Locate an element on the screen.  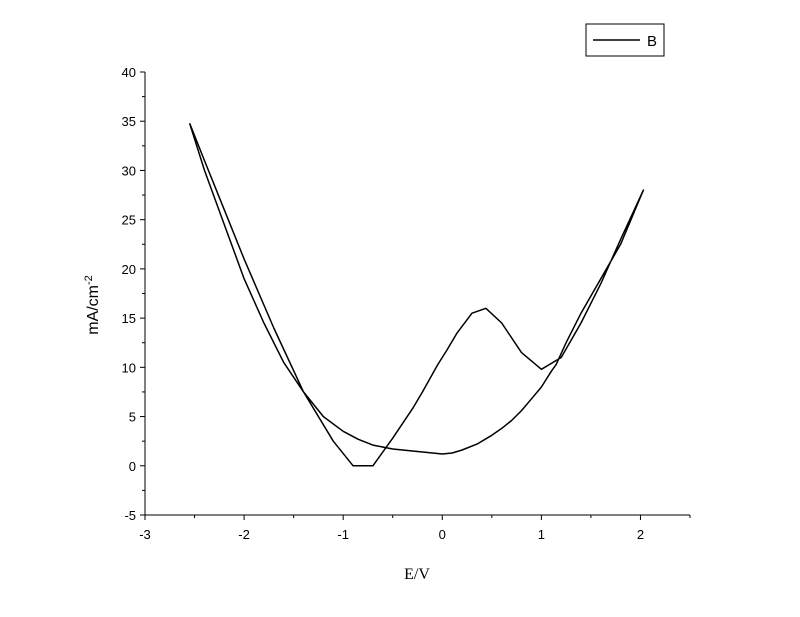
y-tick-label: 20 is located at coordinates (129, 269).